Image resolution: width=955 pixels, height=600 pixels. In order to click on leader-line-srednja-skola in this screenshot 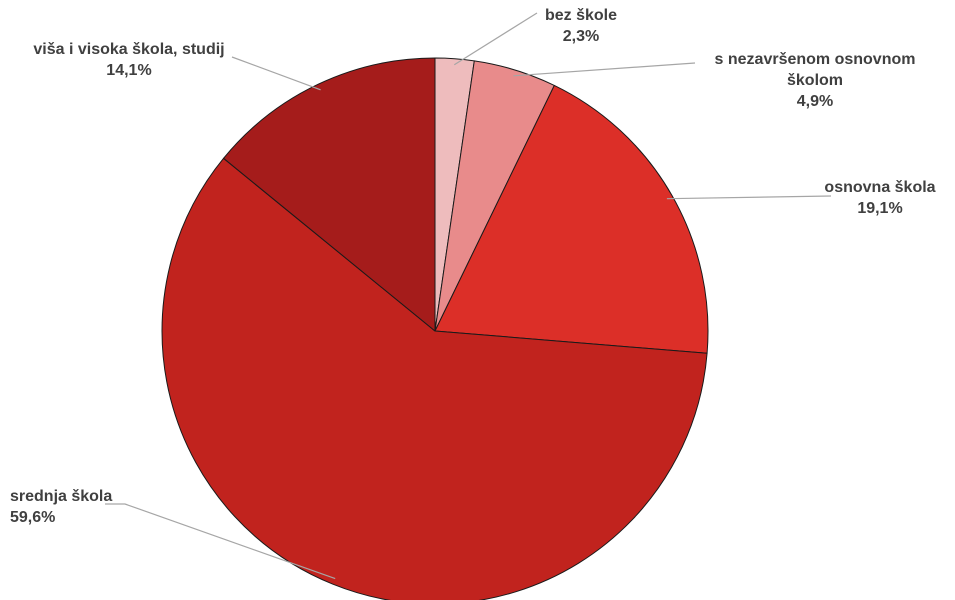, I will do `click(220, 541)`.